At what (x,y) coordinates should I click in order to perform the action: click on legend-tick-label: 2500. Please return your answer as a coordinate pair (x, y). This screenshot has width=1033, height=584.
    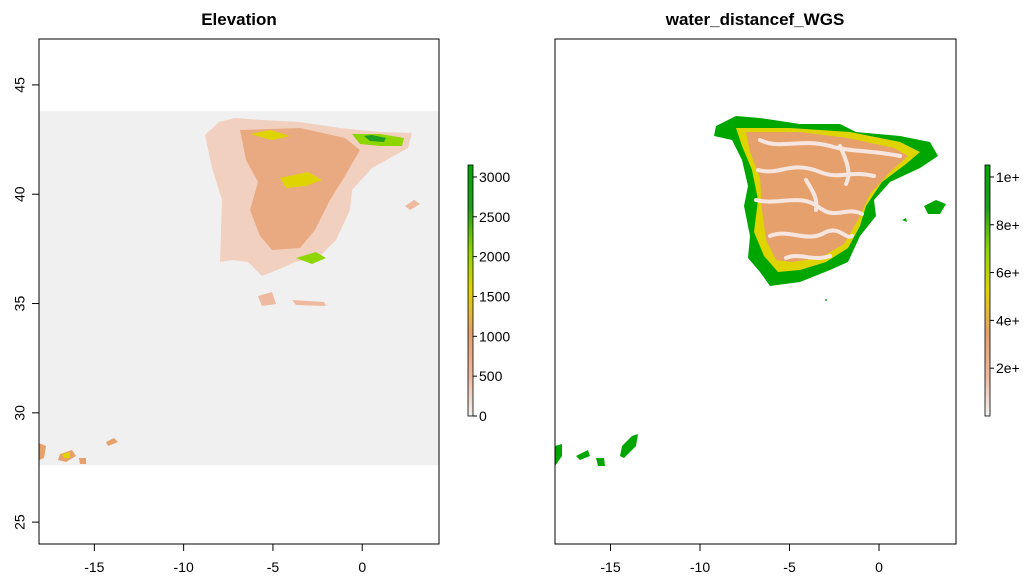
    Looking at the image, I should click on (494, 217).